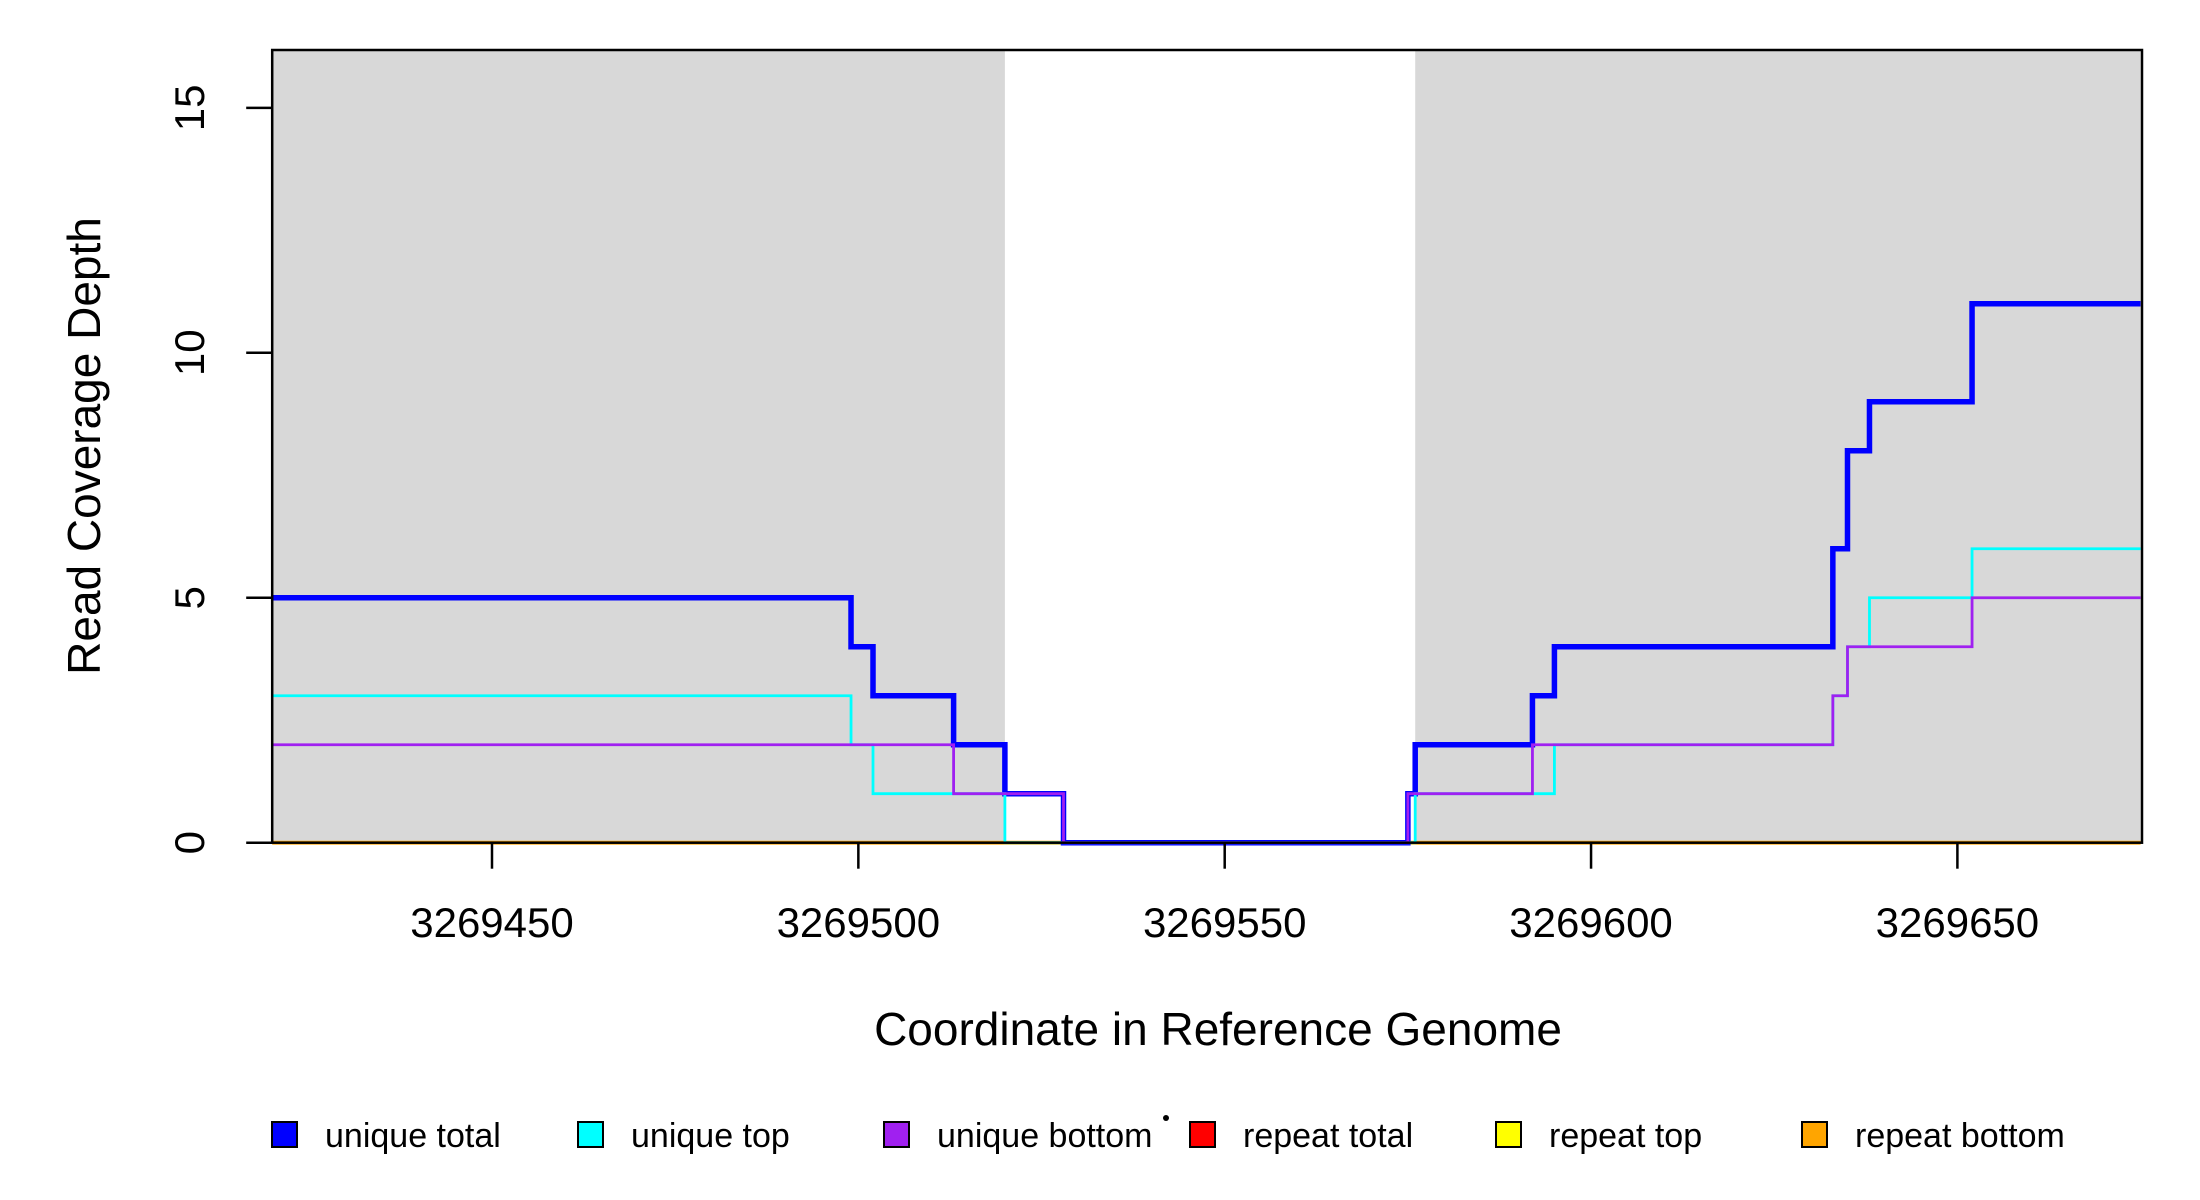  What do you see at coordinates (1591, 922) in the screenshot?
I see `x-tick-label-3269600: 3269600` at bounding box center [1591, 922].